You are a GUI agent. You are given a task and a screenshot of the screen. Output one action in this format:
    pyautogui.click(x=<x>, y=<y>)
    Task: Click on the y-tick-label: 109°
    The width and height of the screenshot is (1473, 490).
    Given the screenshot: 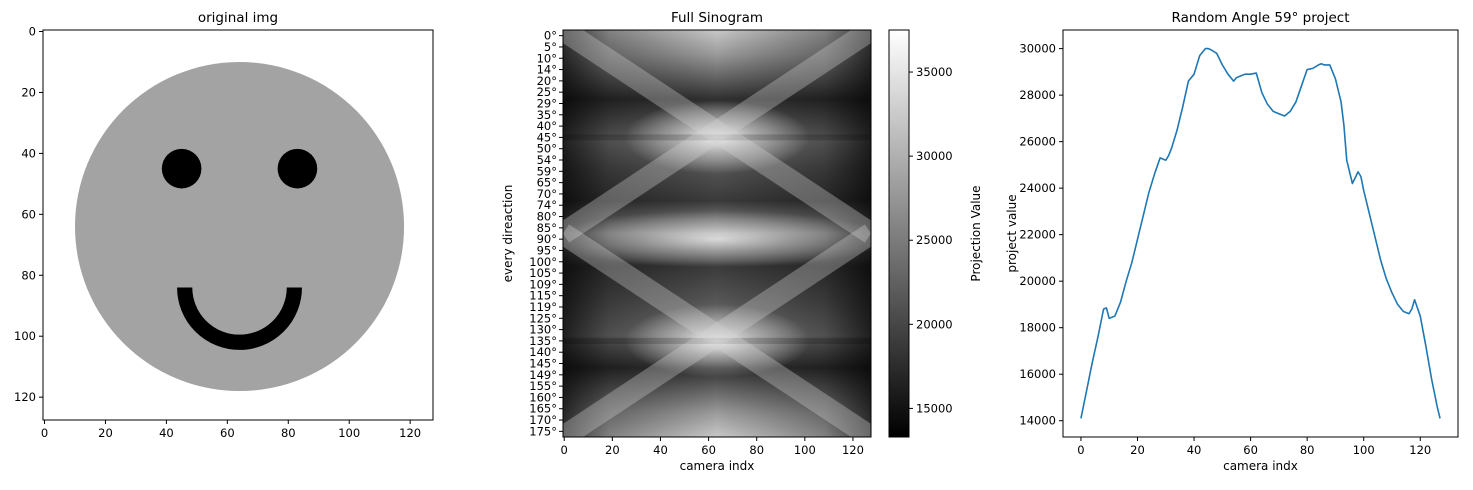 What is the action you would take?
    pyautogui.click(x=543, y=284)
    